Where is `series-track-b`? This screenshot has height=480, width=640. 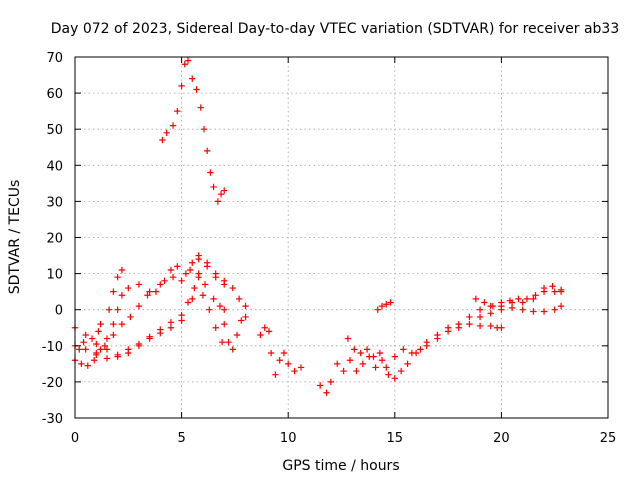
series-track-b is located at coordinates (149, 316).